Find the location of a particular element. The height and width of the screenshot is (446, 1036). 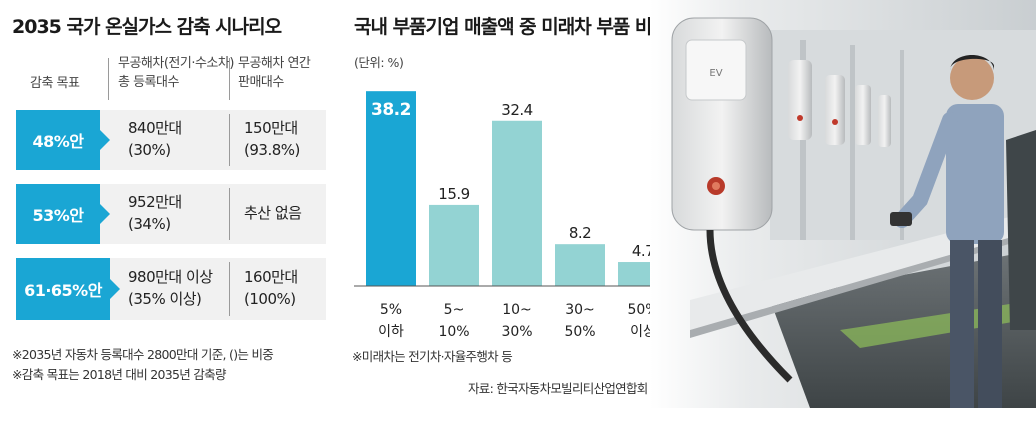

goal-tag: 48%안 is located at coordinates (63, 140).